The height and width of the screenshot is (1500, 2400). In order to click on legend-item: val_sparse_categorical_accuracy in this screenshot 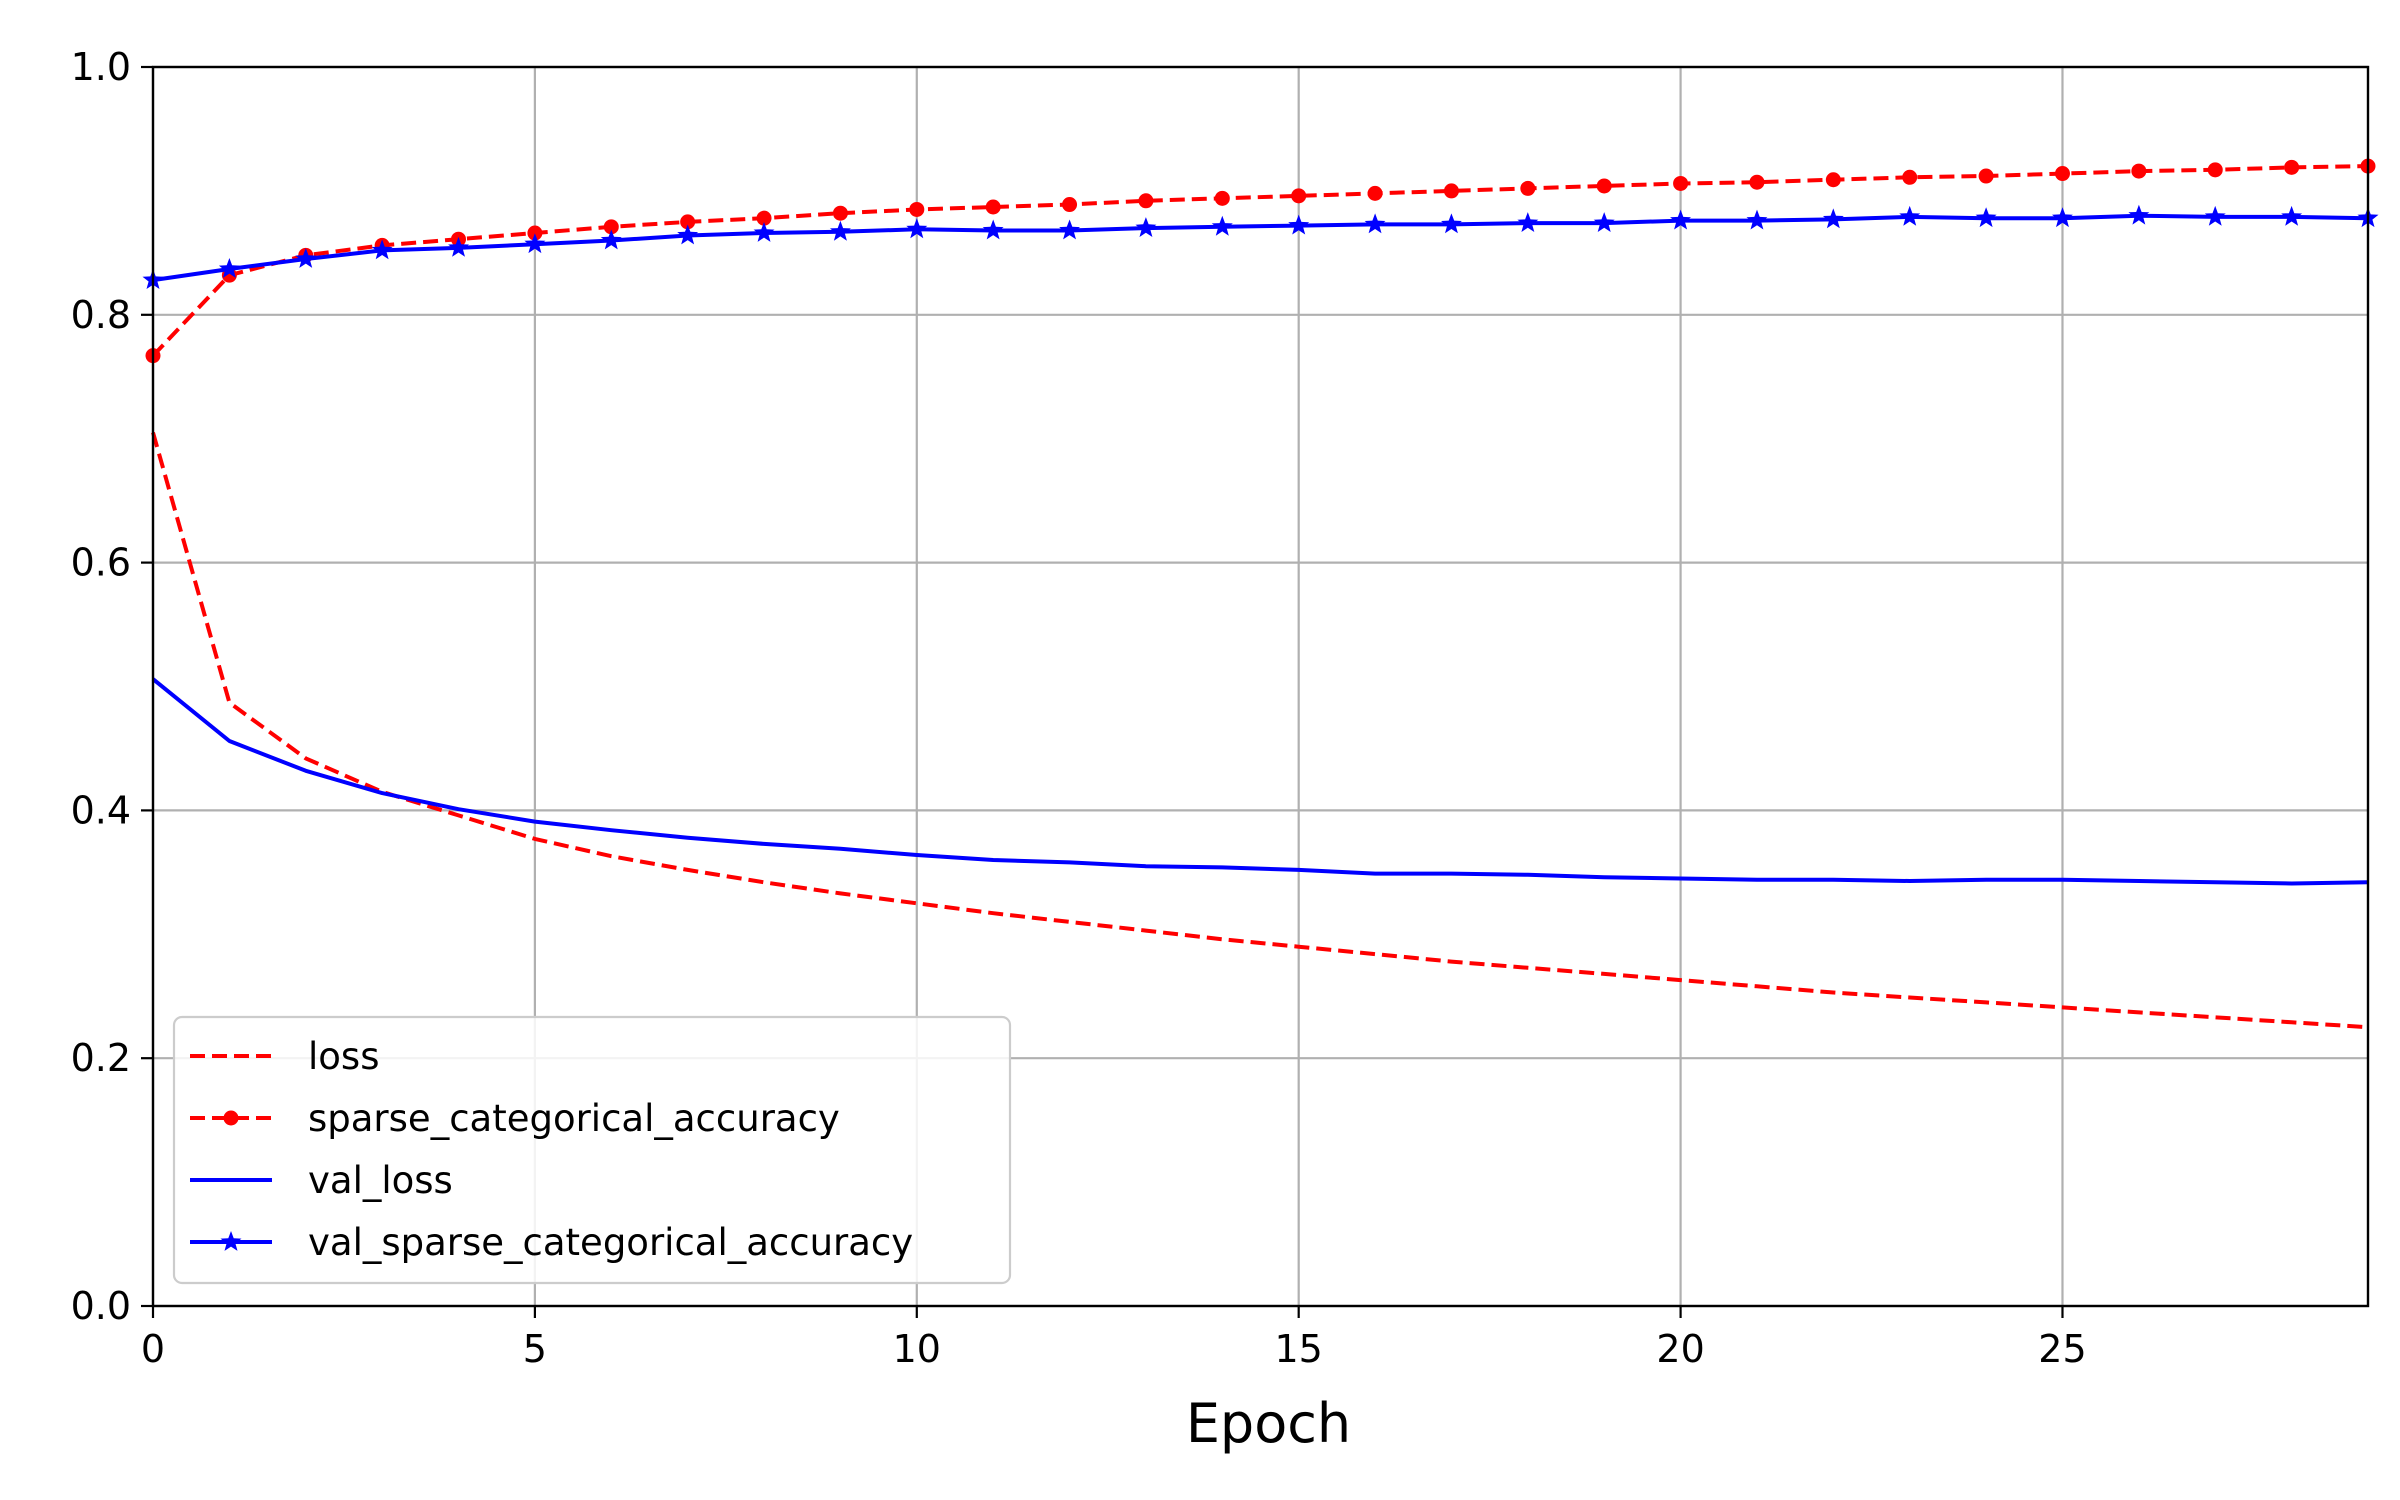, I will do `click(551, 1242)`.